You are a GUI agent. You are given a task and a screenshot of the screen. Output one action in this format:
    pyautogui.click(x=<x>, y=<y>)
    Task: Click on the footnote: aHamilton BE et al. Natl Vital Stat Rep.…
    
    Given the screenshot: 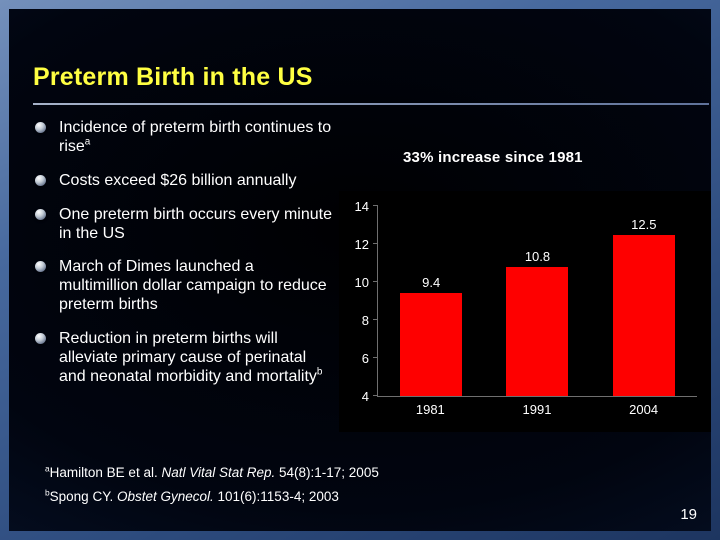 What is the action you would take?
    pyautogui.click(x=212, y=471)
    